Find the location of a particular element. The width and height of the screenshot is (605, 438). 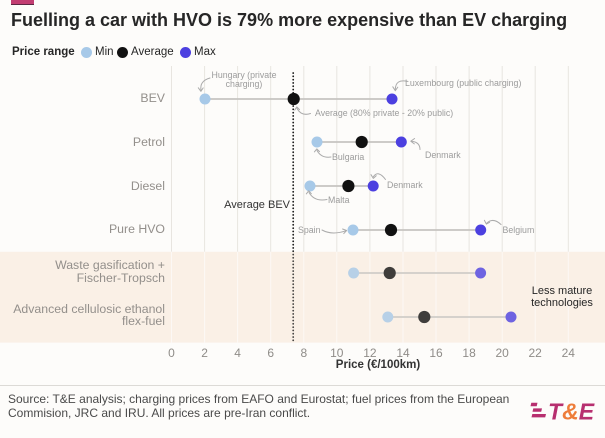

svg-text: T&E is located at coordinates (571, 412).